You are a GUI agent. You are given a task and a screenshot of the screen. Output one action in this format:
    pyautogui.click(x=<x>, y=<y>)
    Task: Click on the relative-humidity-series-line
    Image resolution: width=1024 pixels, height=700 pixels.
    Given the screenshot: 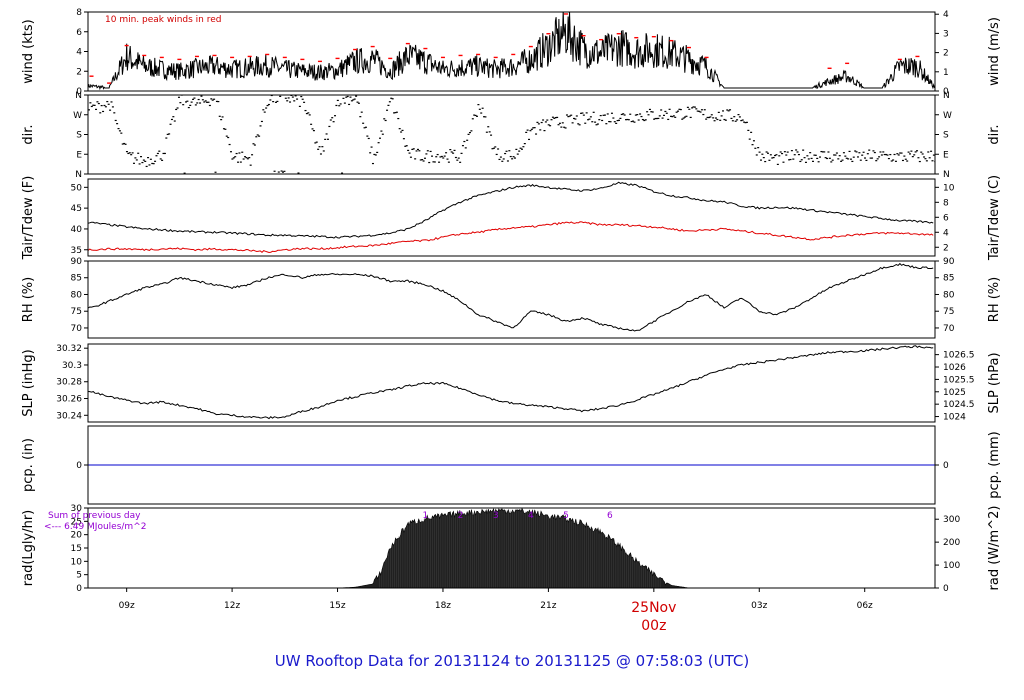 What is the action you would take?
    pyautogui.click(x=511, y=297)
    